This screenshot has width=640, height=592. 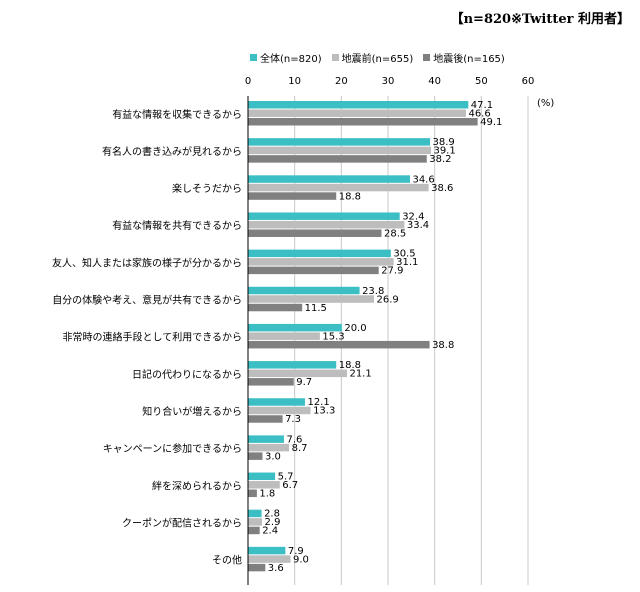 I want to click on data-label: 5.7, so click(x=286, y=477).